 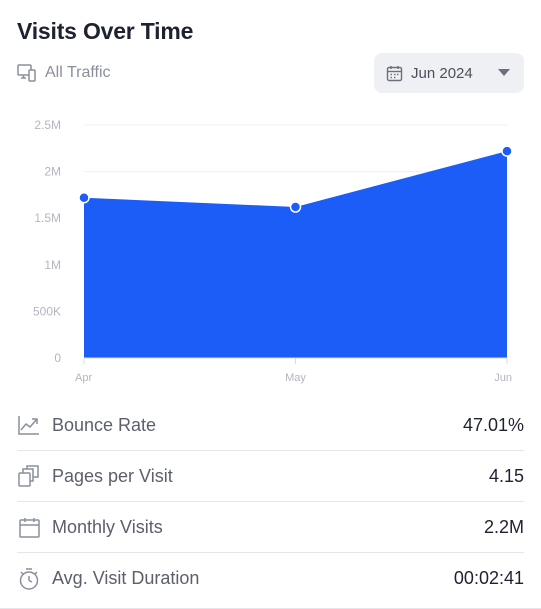 What do you see at coordinates (52, 172) in the screenshot?
I see `y-tick-label: 2M` at bounding box center [52, 172].